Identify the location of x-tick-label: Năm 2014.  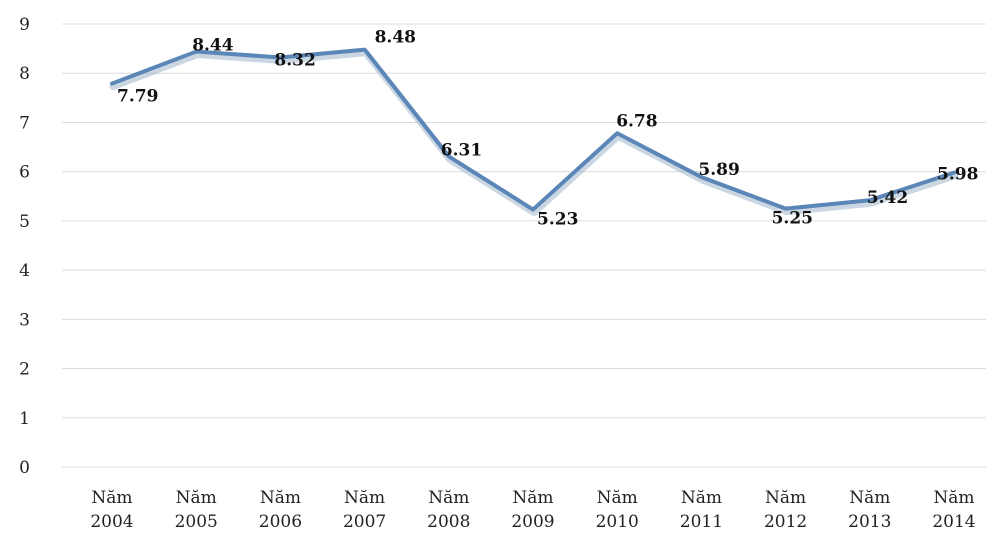
(953, 510).